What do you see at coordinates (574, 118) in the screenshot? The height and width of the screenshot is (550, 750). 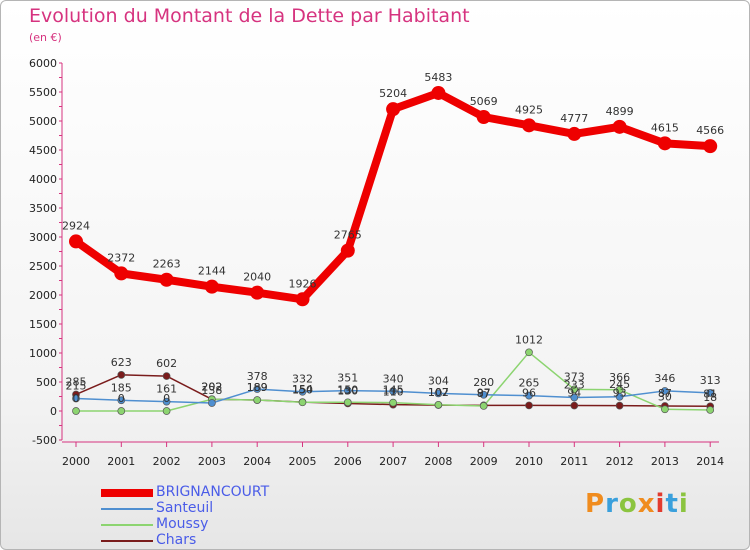 I see `data-label: 4777` at bounding box center [574, 118].